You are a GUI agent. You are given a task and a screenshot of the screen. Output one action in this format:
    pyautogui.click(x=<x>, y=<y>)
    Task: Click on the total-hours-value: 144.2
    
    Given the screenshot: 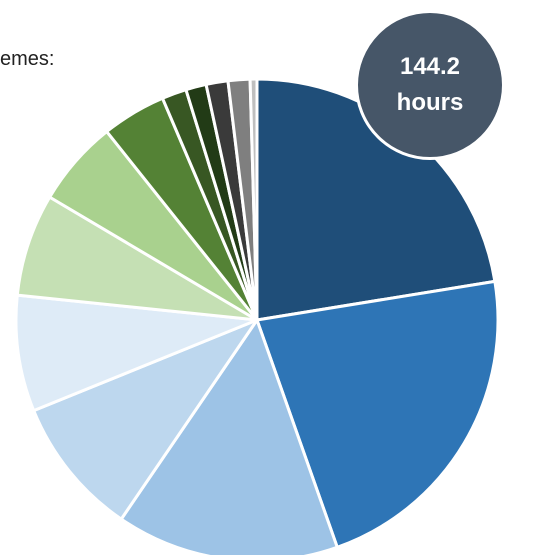 What is the action you would take?
    pyautogui.click(x=430, y=66)
    